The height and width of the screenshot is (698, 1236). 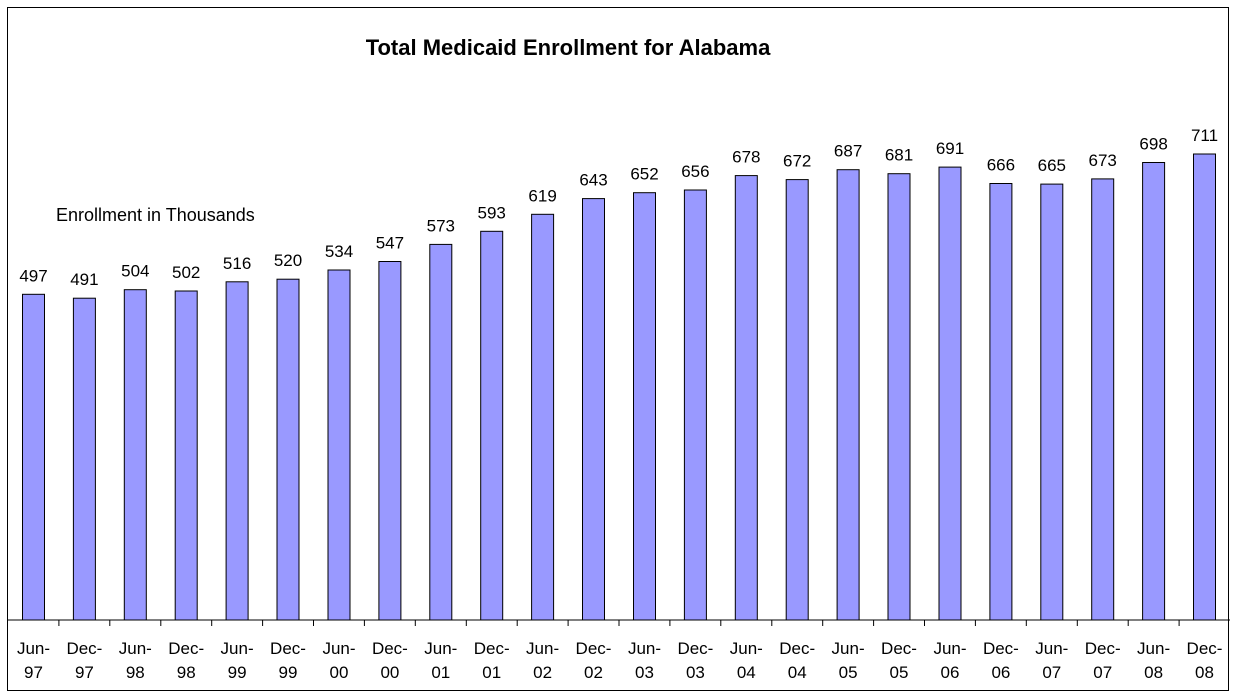 I want to click on data-label: 643, so click(x=593, y=180).